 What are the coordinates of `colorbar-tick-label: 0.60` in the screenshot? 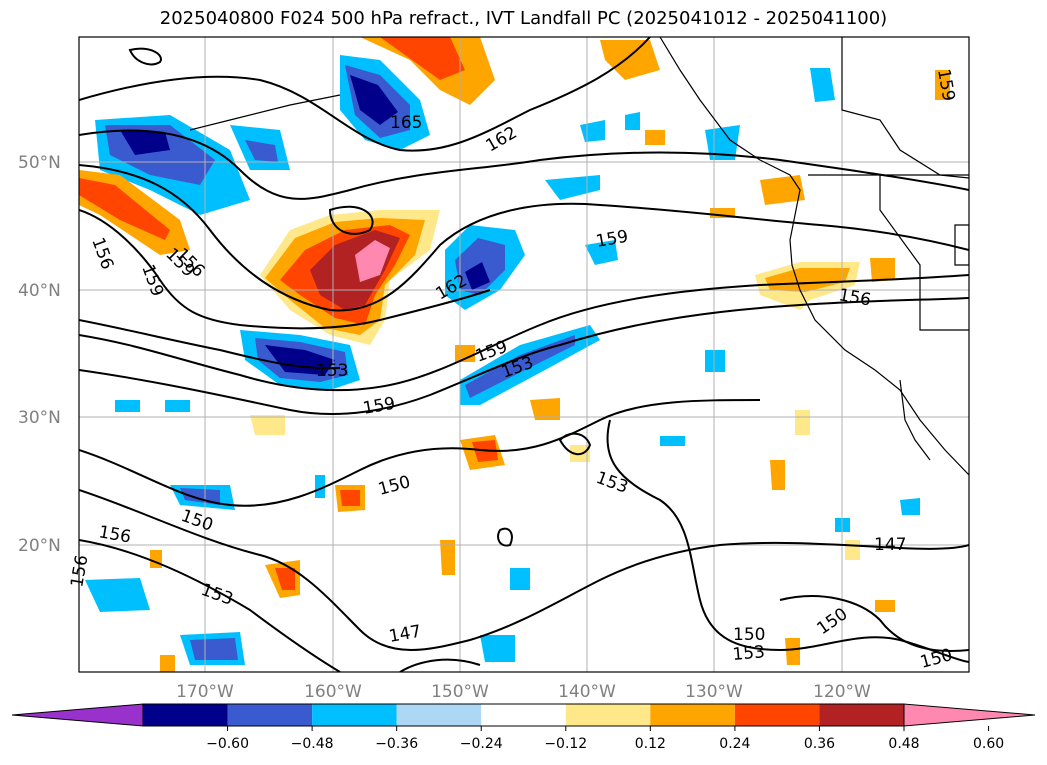 It's located at (988, 744).